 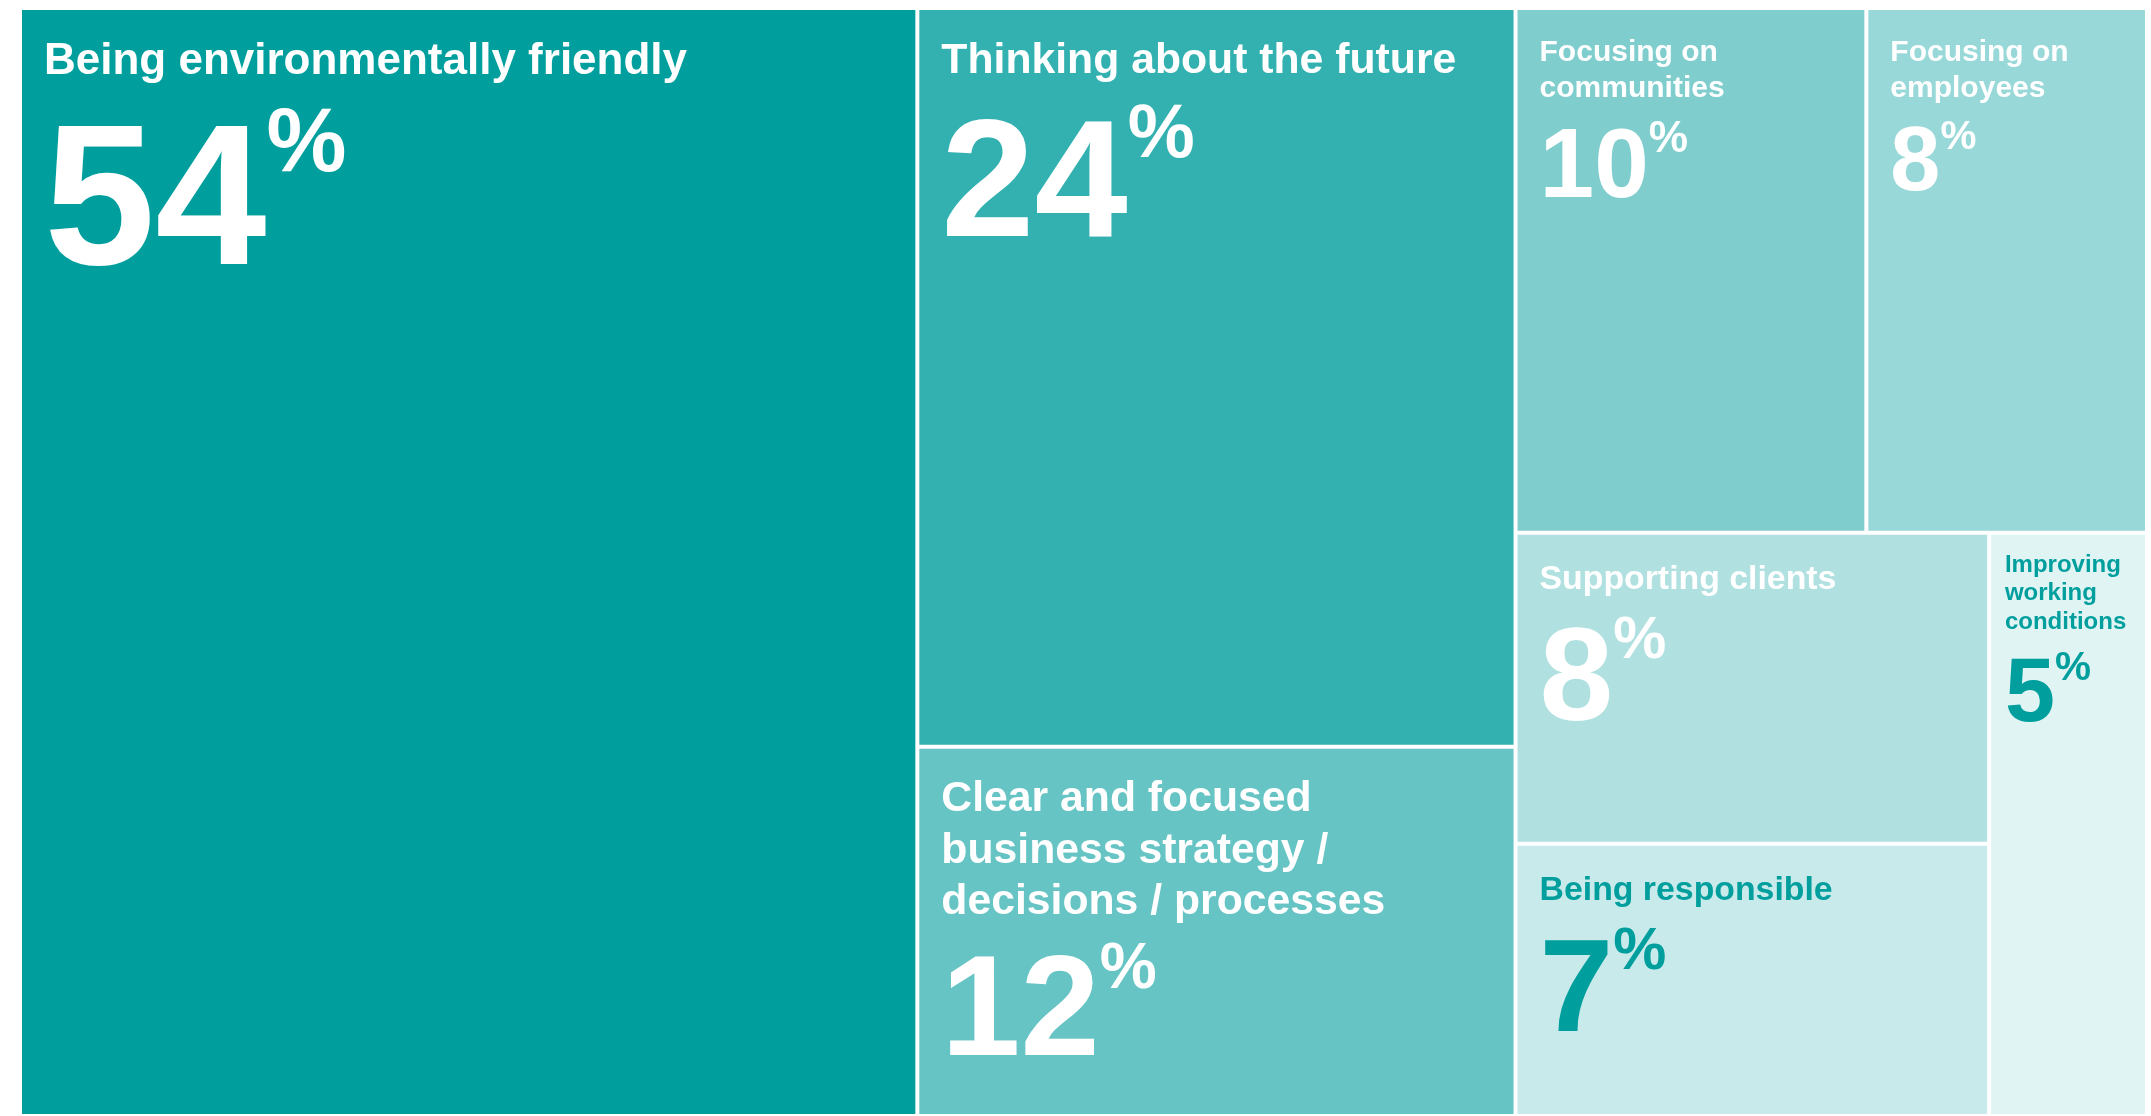 What do you see at coordinates (2047, 690) in the screenshot?
I see `data-label: 5%` at bounding box center [2047, 690].